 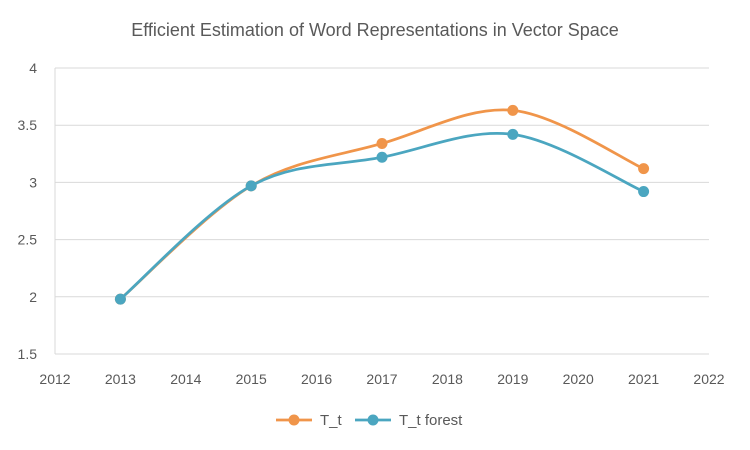 I want to click on legend-item: T_t forest, so click(x=409, y=420).